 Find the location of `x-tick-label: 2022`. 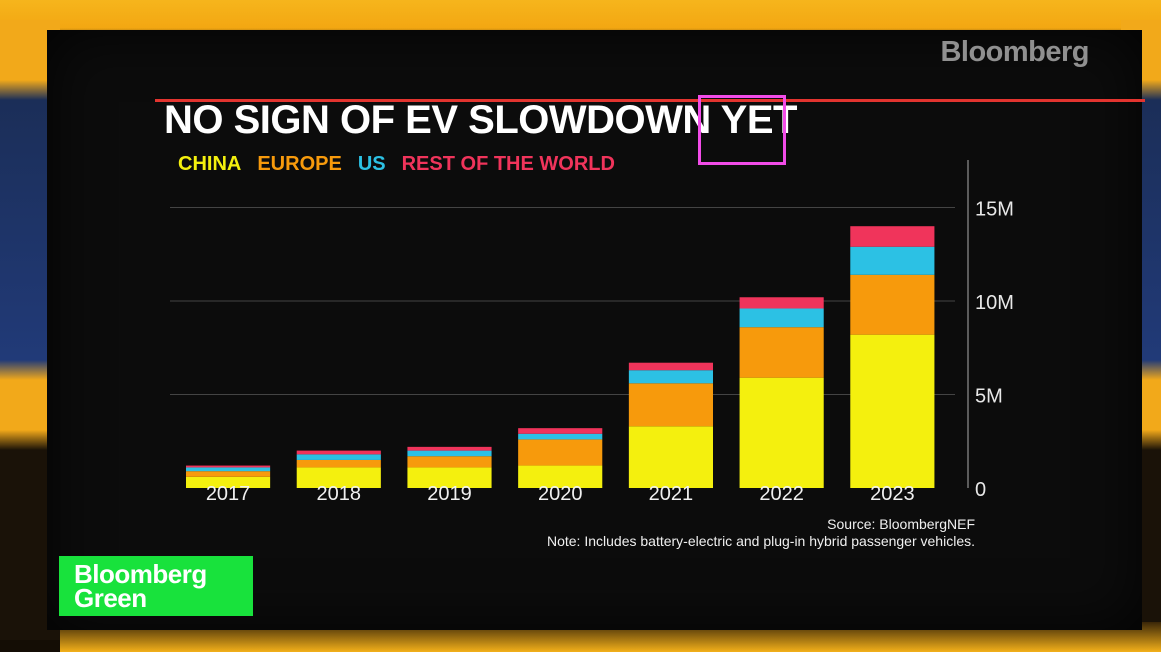

x-tick-label: 2022 is located at coordinates (781, 494).